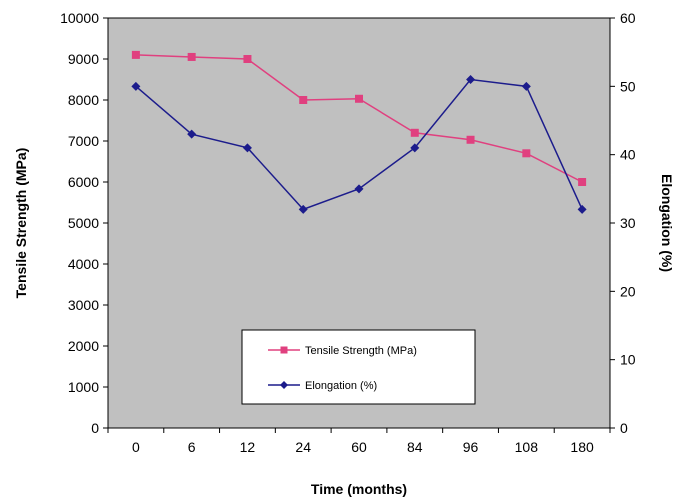 This screenshot has height=502, width=673. What do you see at coordinates (83, 223) in the screenshot?
I see `y-left-tick-label: 5000` at bounding box center [83, 223].